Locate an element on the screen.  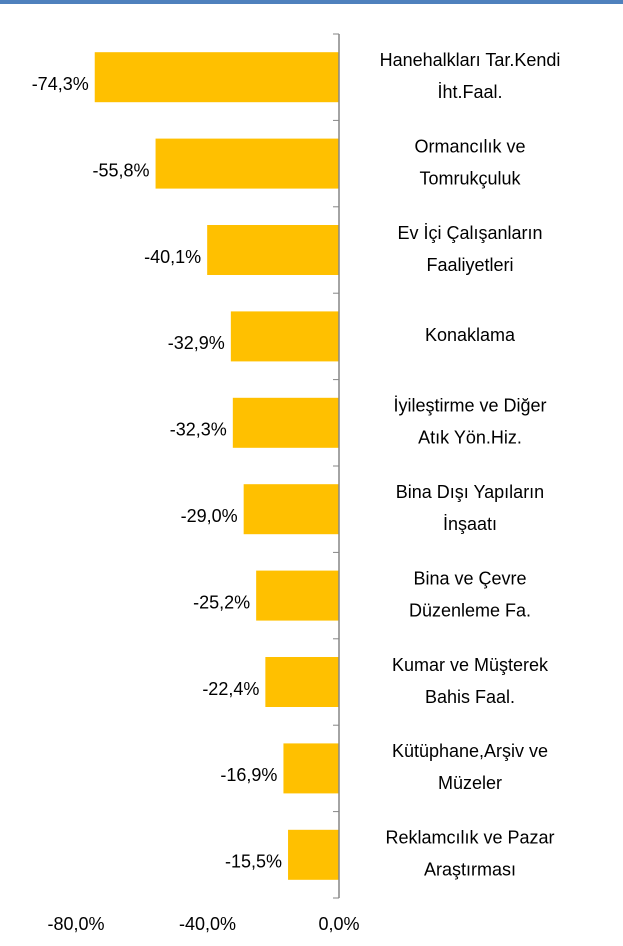
category-label: Düzenleme Fa. is located at coordinates (470, 610).